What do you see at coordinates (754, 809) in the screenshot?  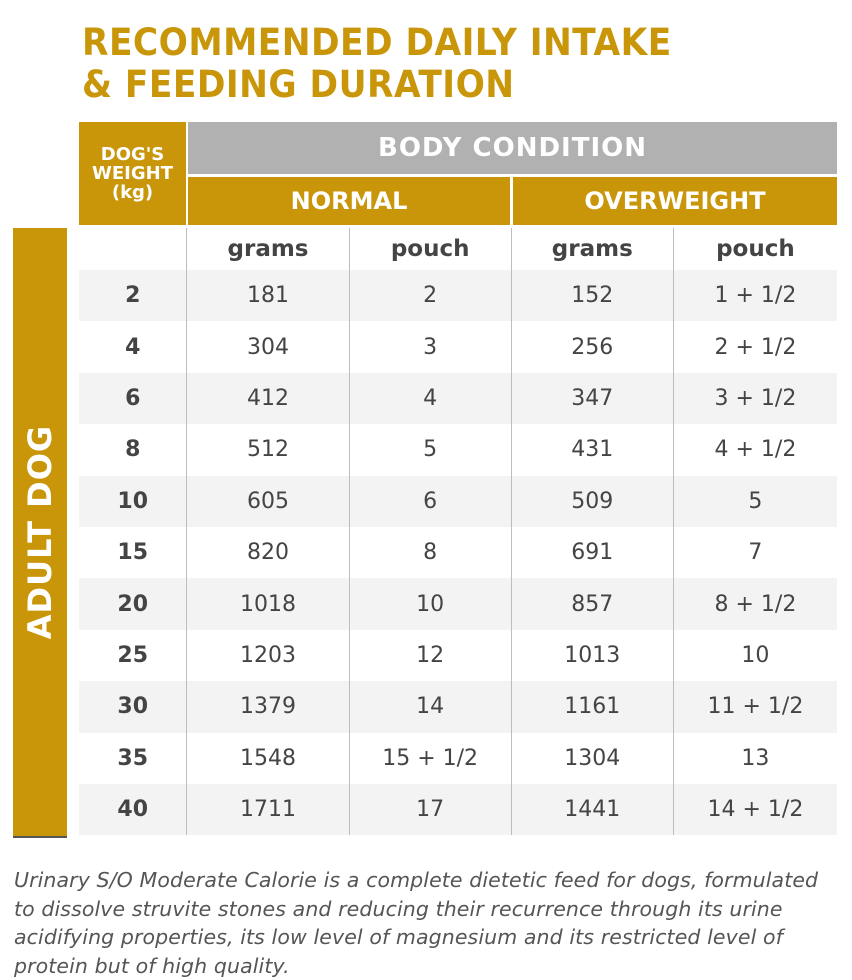 I see `value-cell: 14 + 1/2` at bounding box center [754, 809].